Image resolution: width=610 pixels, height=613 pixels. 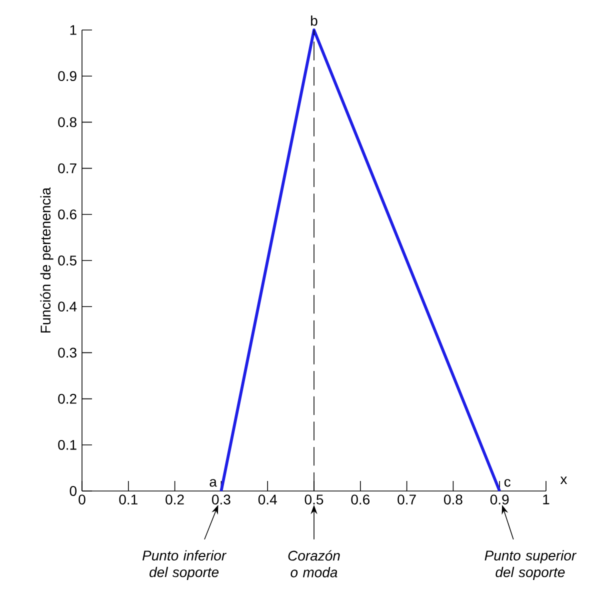 I want to click on x-tick-label: 0, so click(x=82, y=499).